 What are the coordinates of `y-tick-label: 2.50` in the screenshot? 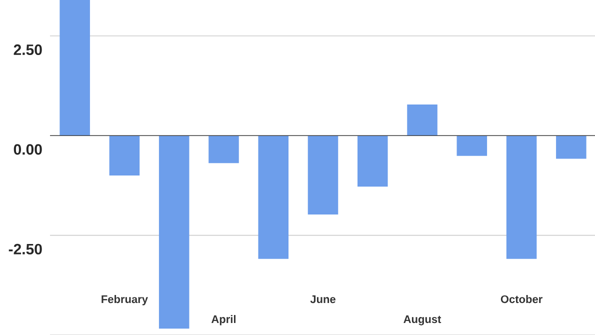 It's located at (28, 50).